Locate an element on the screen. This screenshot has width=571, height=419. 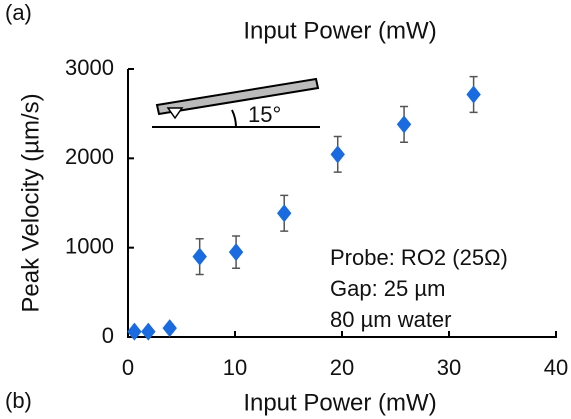
above-x-axis-label: Input Power (mW) is located at coordinates (339, 30).